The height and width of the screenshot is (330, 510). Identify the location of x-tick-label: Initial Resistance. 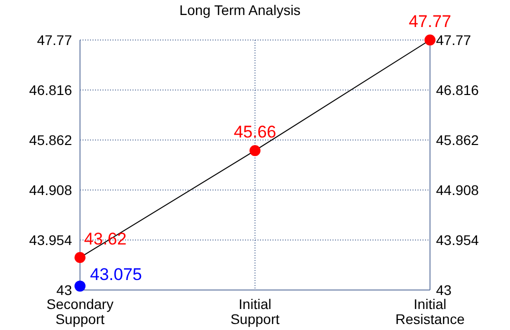
(430, 311).